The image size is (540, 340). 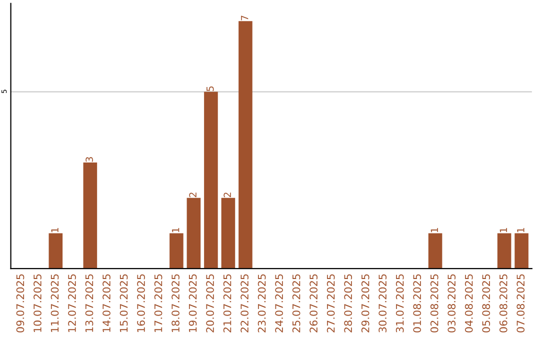 What do you see at coordinates (38, 303) in the screenshot?
I see `x-tick-label: 10.07.2025` at bounding box center [38, 303].